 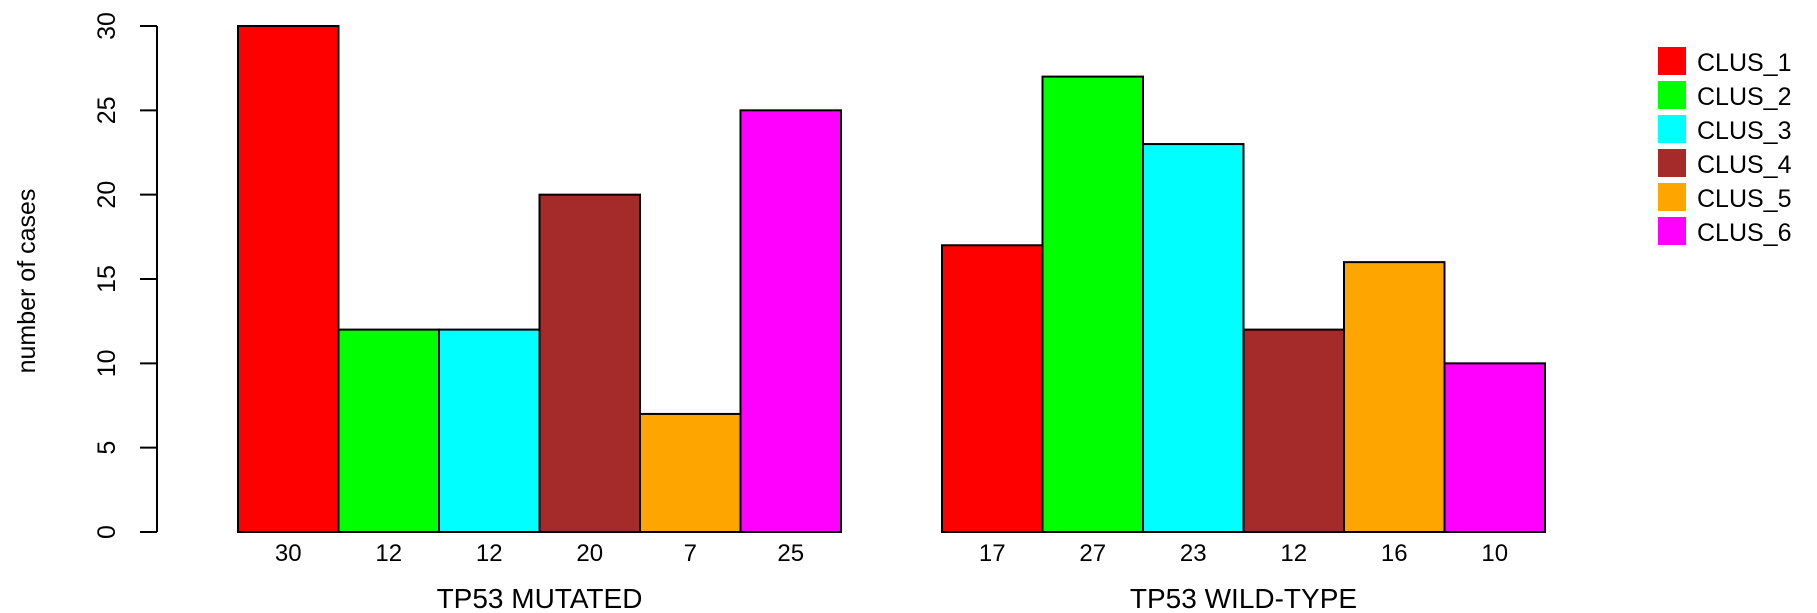 What do you see at coordinates (125, 275) in the screenshot?
I see `y-axis: 0 5 10 15 20 25 30` at bounding box center [125, 275].